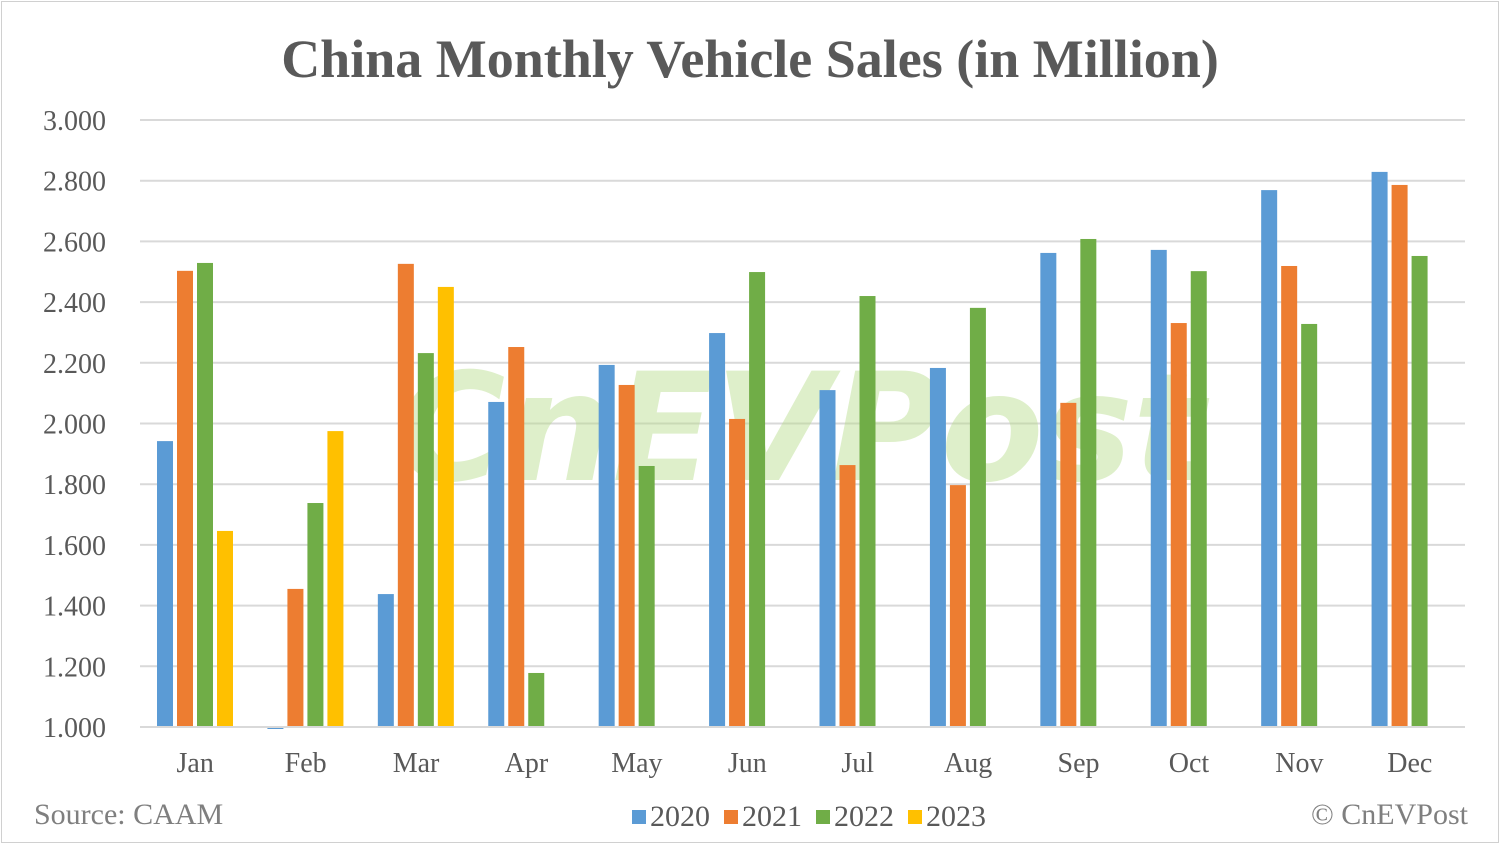 The width and height of the screenshot is (1500, 844). What do you see at coordinates (772, 816) in the screenshot?
I see `legend-label: 2021` at bounding box center [772, 816].